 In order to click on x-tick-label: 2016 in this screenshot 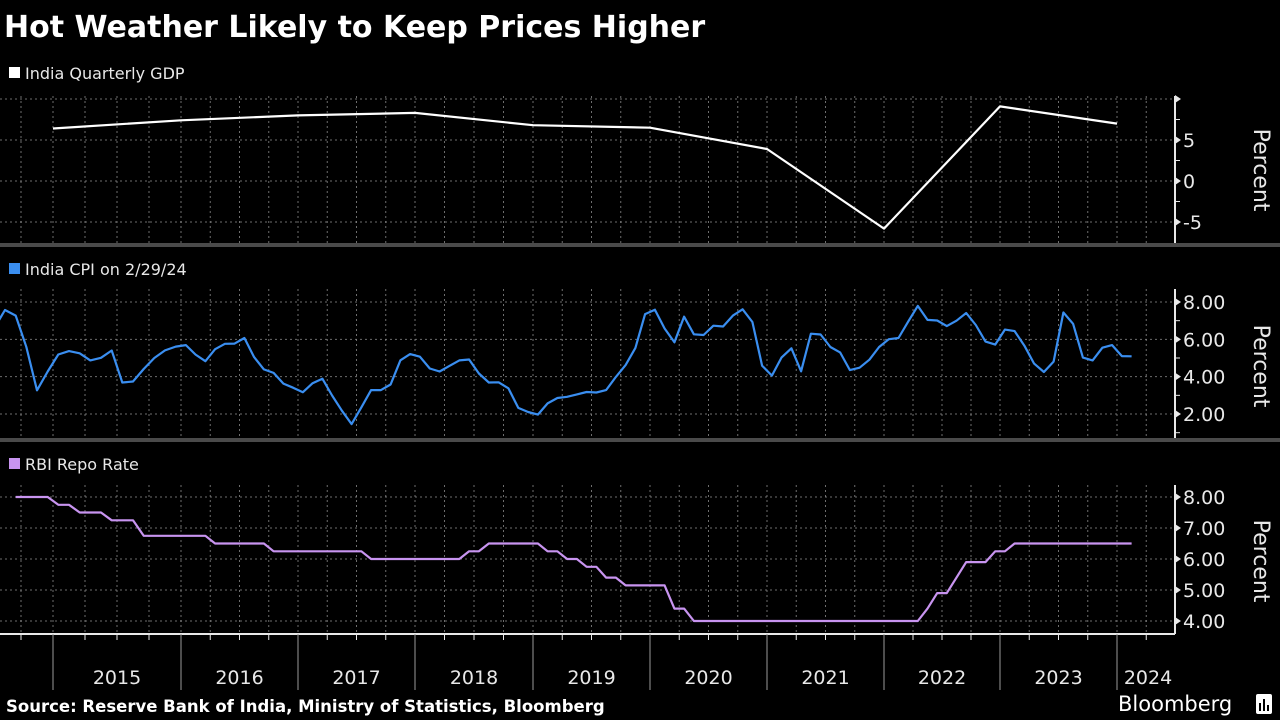, I will do `click(239, 678)`.